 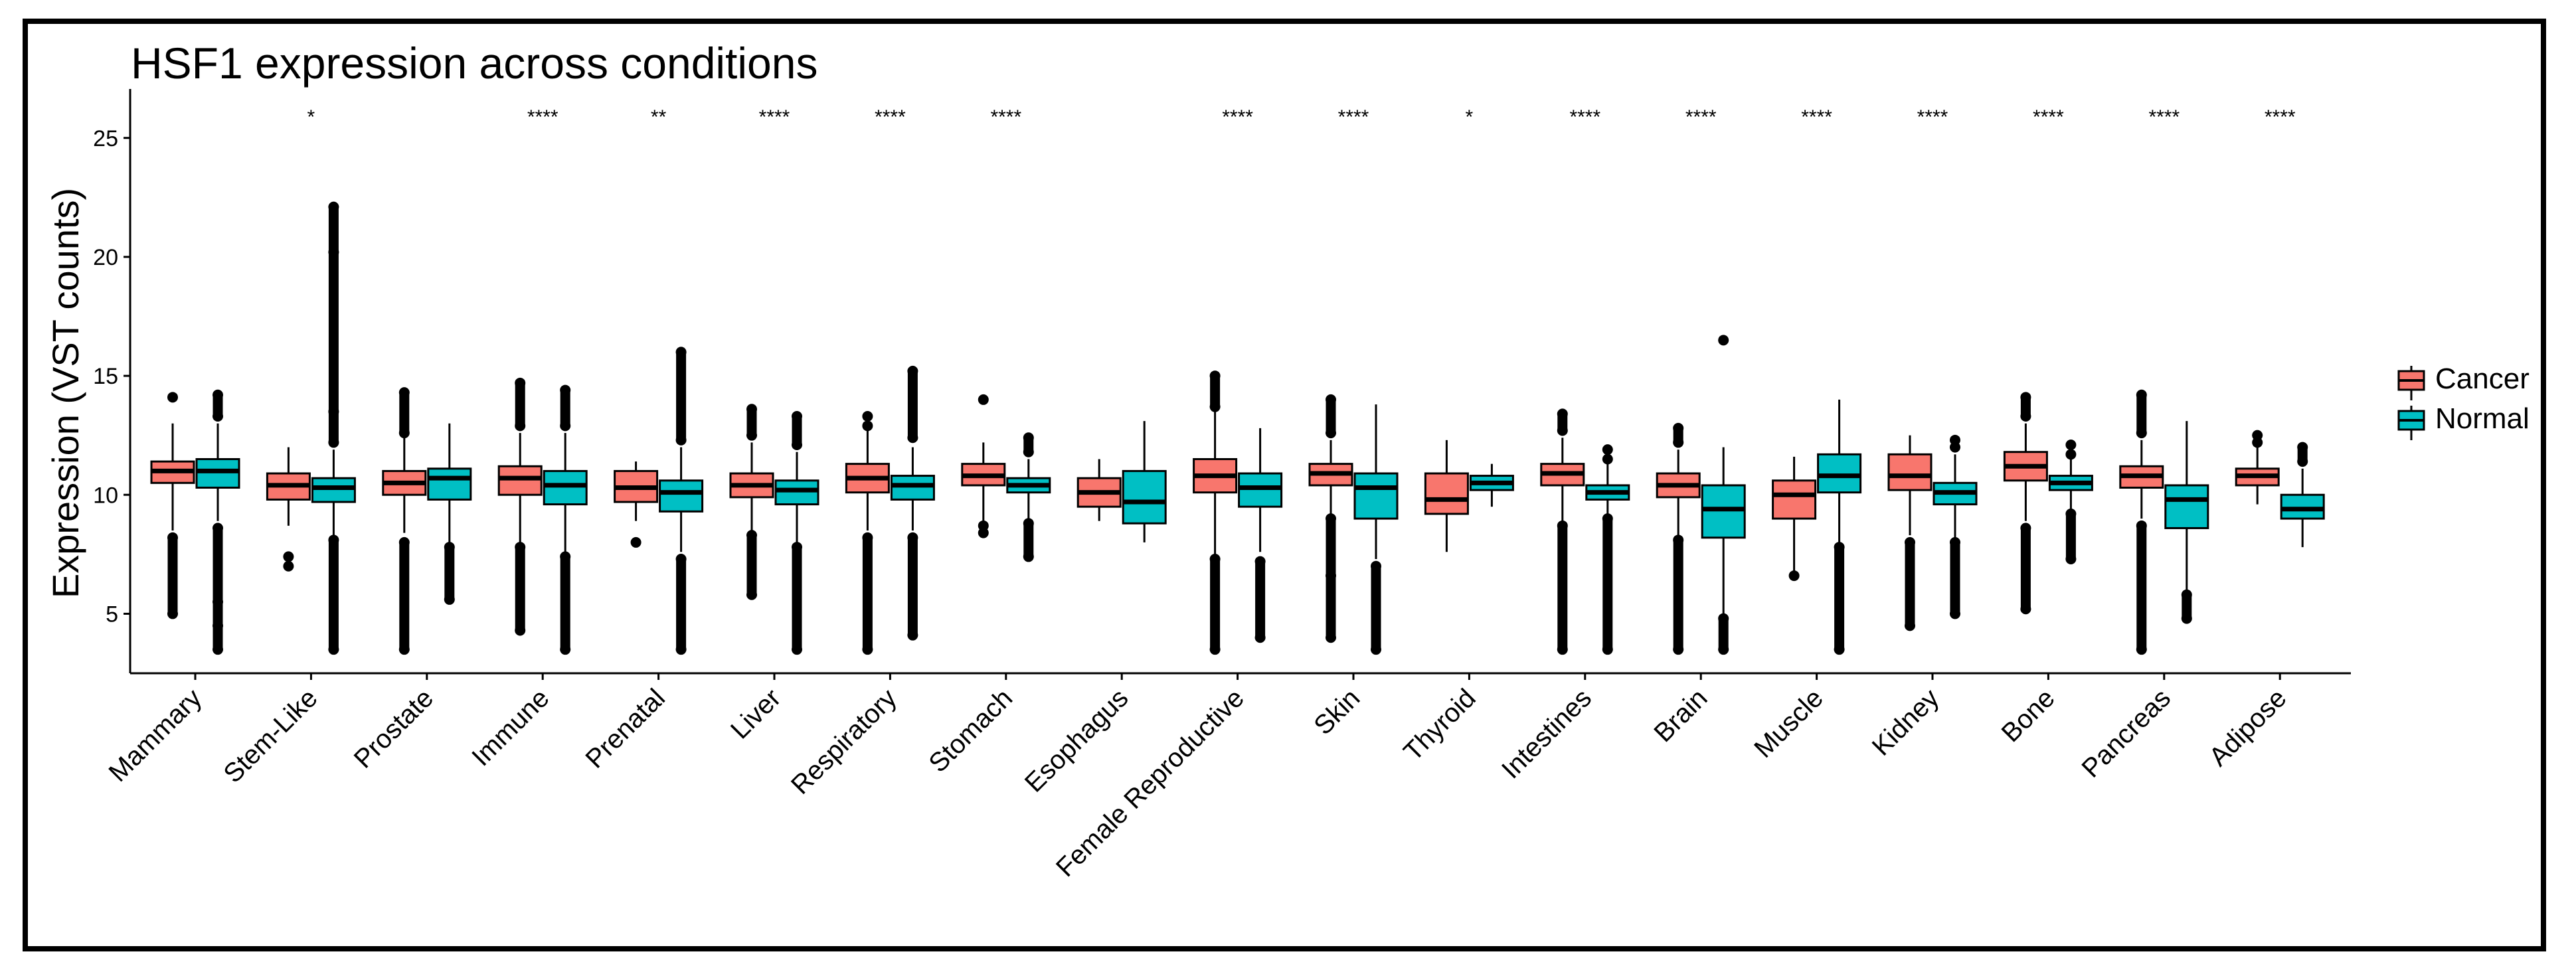 What do you see at coordinates (2028, 715) in the screenshot?
I see `x-tick-label: Bone` at bounding box center [2028, 715].